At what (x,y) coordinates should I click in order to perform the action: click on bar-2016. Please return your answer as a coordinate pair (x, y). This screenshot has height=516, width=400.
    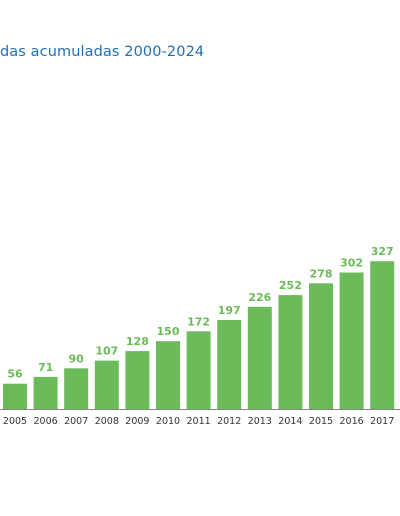
    Looking at the image, I should click on (351, 340).